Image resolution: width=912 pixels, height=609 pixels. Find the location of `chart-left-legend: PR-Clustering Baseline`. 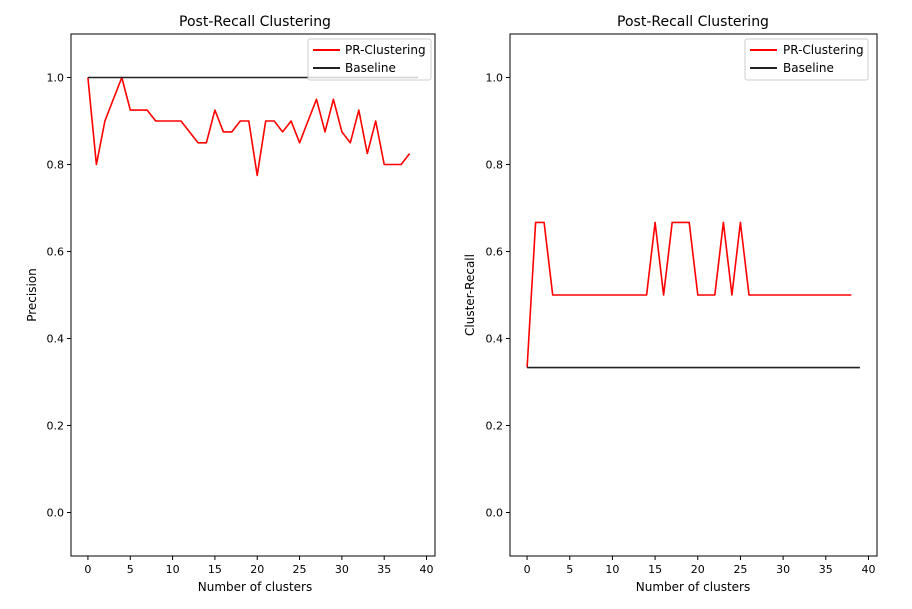

chart-left-legend: PR-Clustering Baseline is located at coordinates (369, 59).